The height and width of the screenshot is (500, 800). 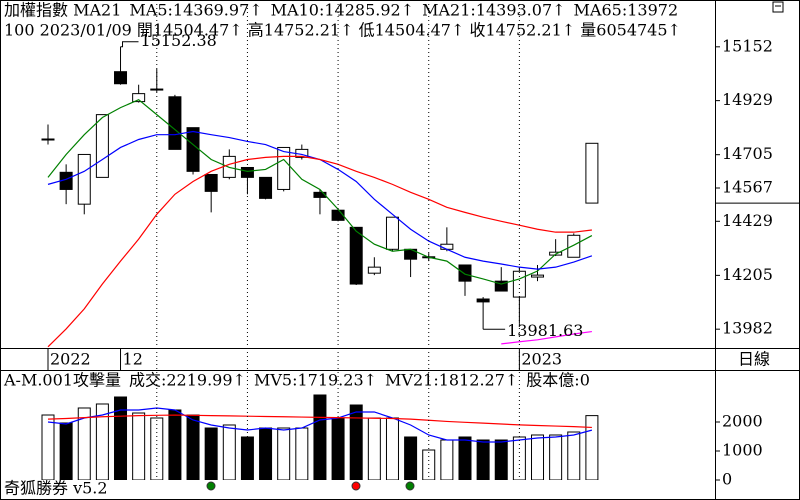 What do you see at coordinates (778, 7) in the screenshot?
I see `window-icon` at bounding box center [778, 7].